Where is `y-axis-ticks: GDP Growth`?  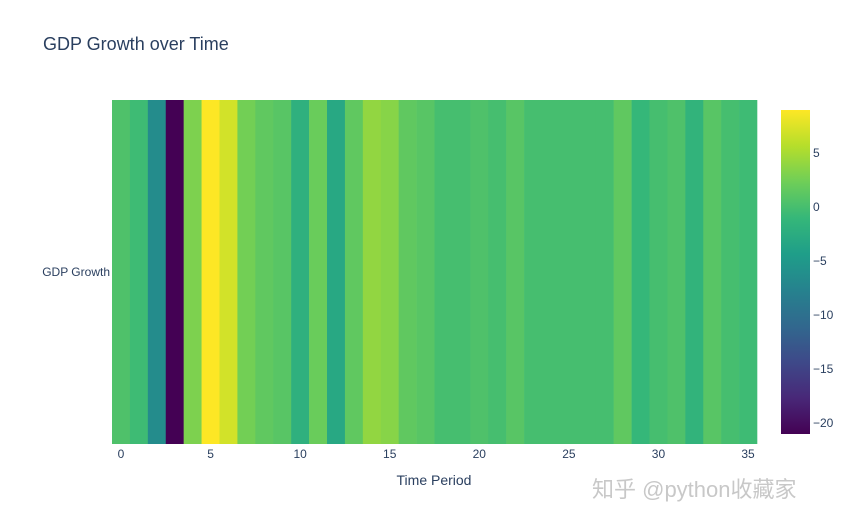 y-axis-ticks: GDP Growth is located at coordinates (76, 272).